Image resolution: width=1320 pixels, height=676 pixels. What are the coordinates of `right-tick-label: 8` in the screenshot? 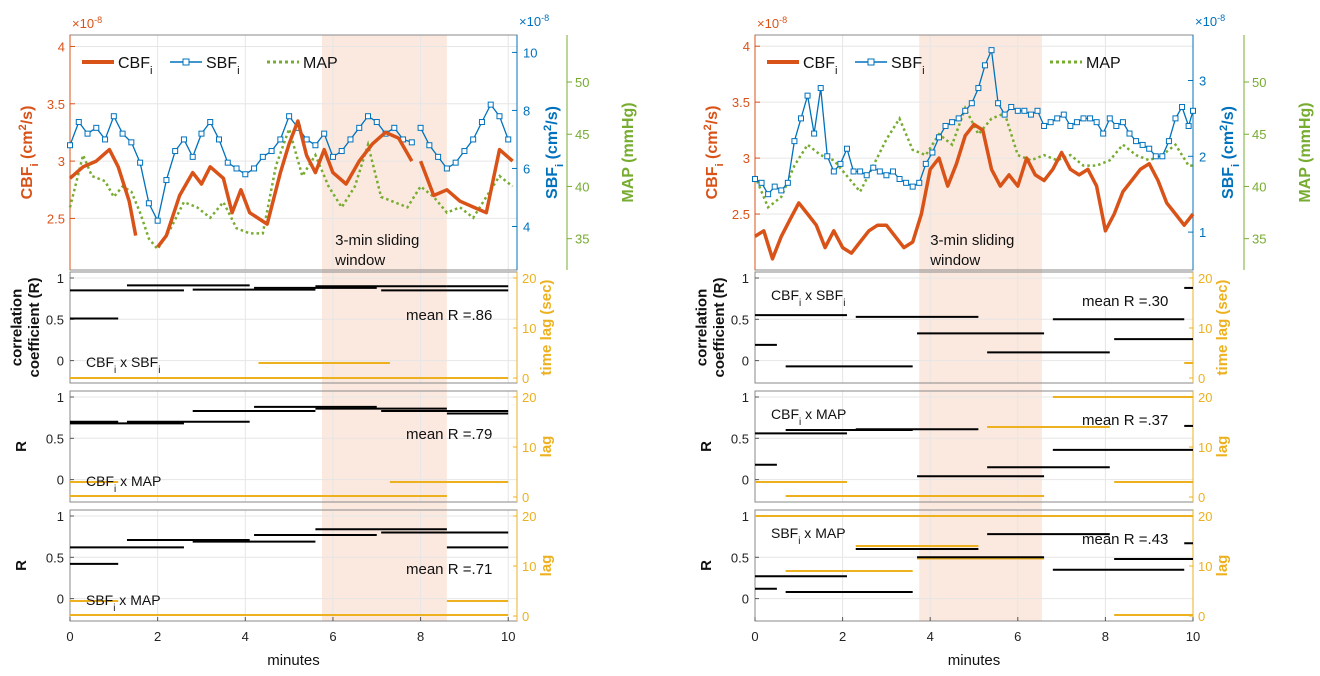 It's located at (526, 110).